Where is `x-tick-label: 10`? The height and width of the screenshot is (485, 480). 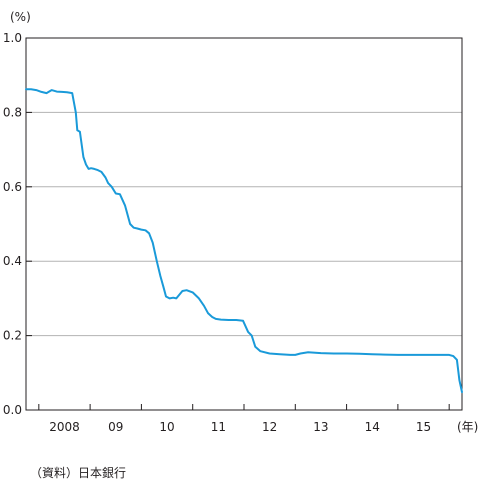
x-tick-label: 10 is located at coordinates (166, 427).